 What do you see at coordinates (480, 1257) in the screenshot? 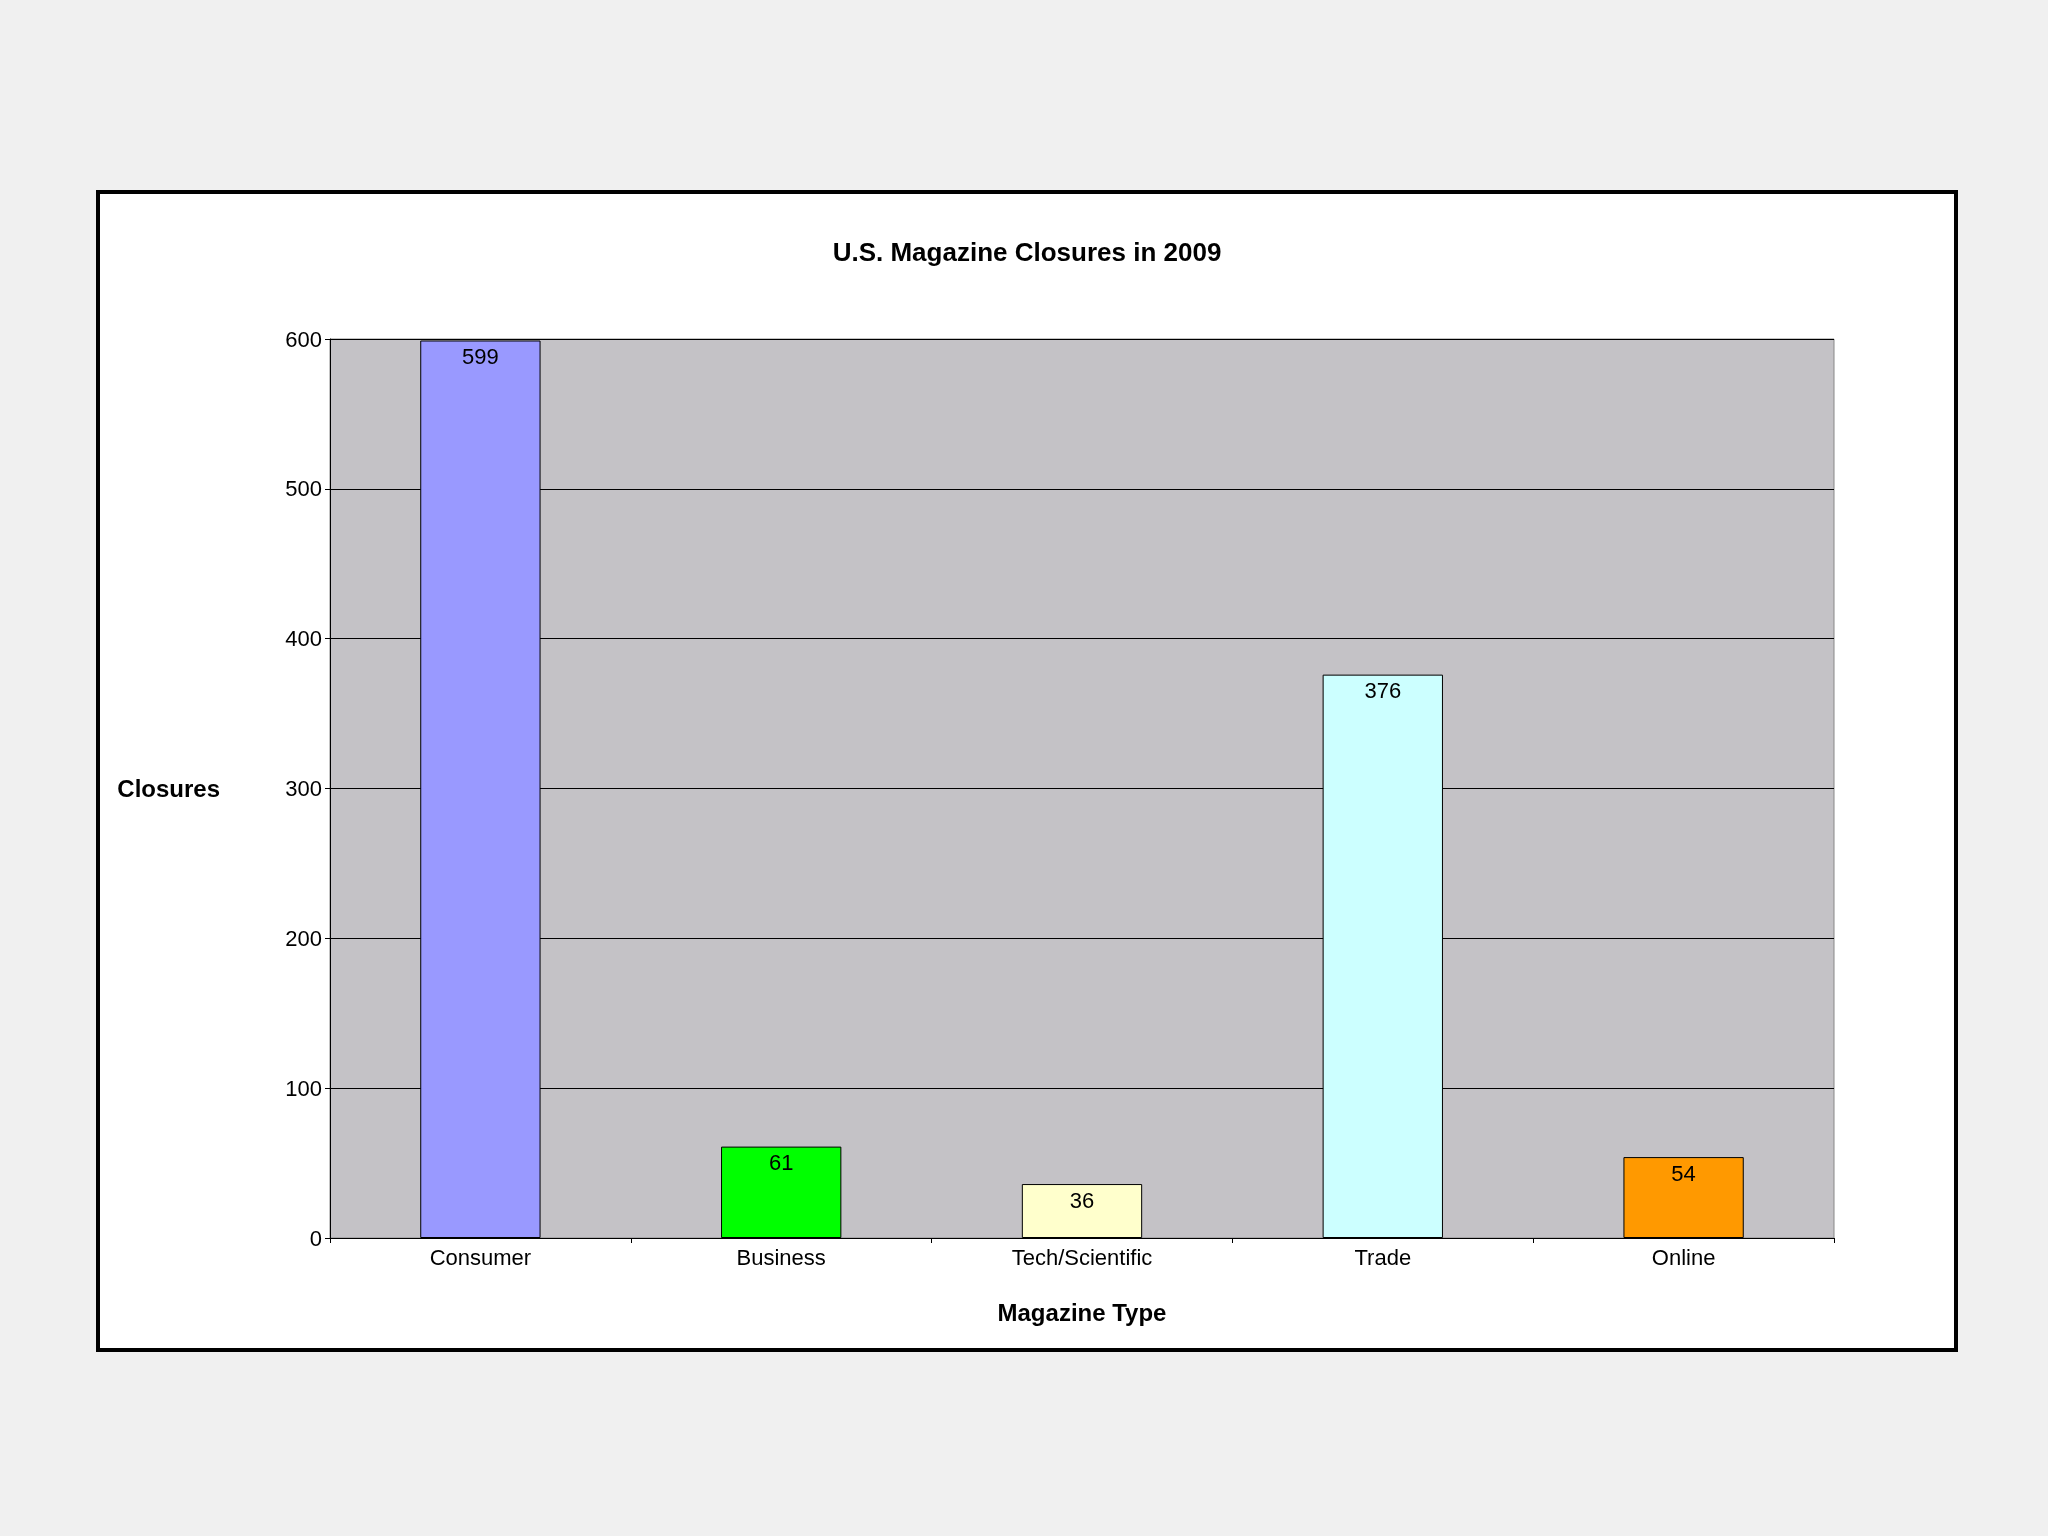
I see `x-tick-label: Consumer` at bounding box center [480, 1257].